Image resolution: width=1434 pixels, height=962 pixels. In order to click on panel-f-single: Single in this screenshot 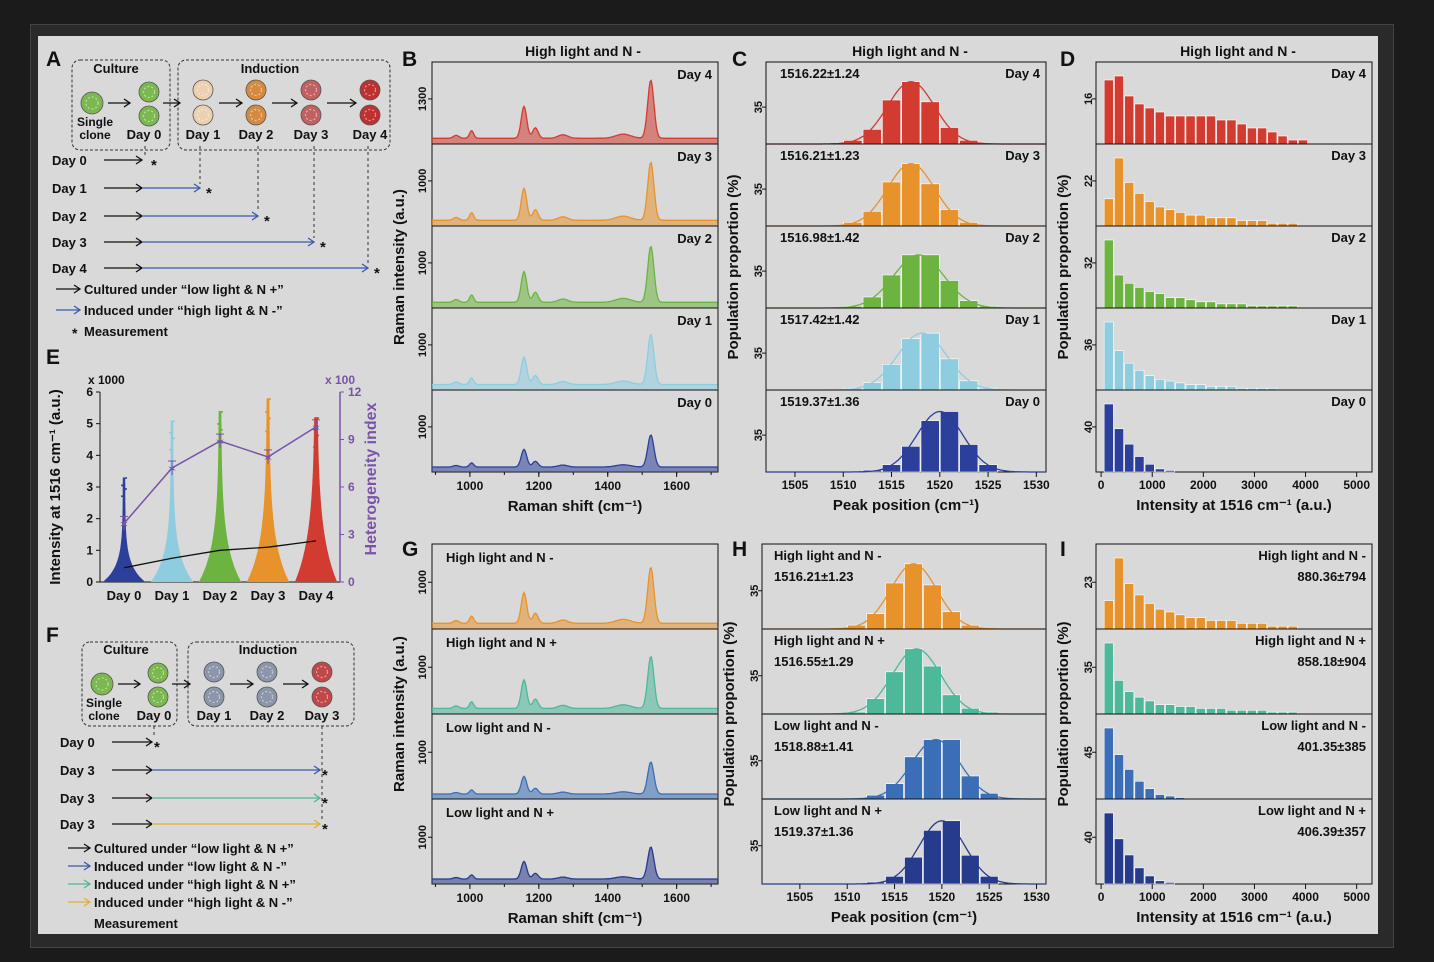, I will do `click(104, 703)`.